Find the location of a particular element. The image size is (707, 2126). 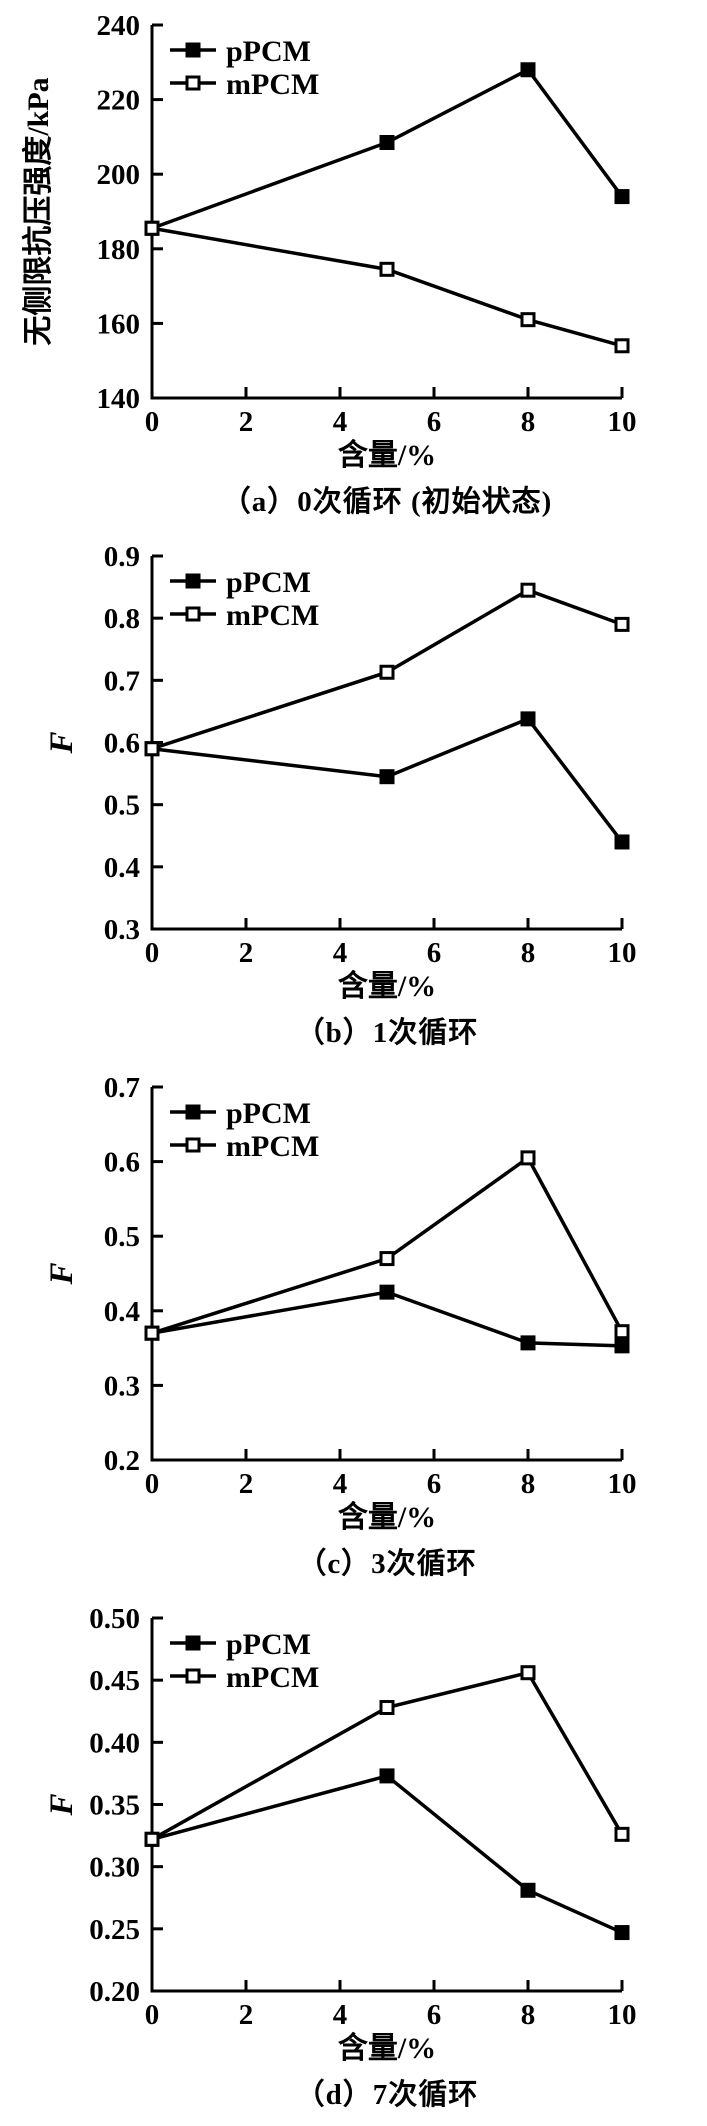

y-tick-label: 0.4 is located at coordinates (122, 1312).